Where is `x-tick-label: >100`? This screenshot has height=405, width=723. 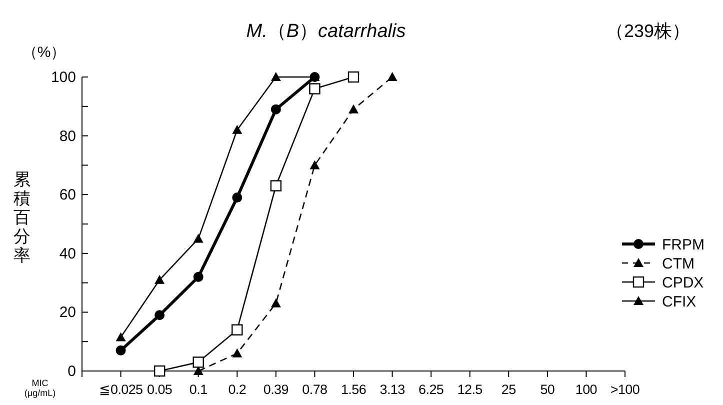
x-tick-label: >100 is located at coordinates (625, 389).